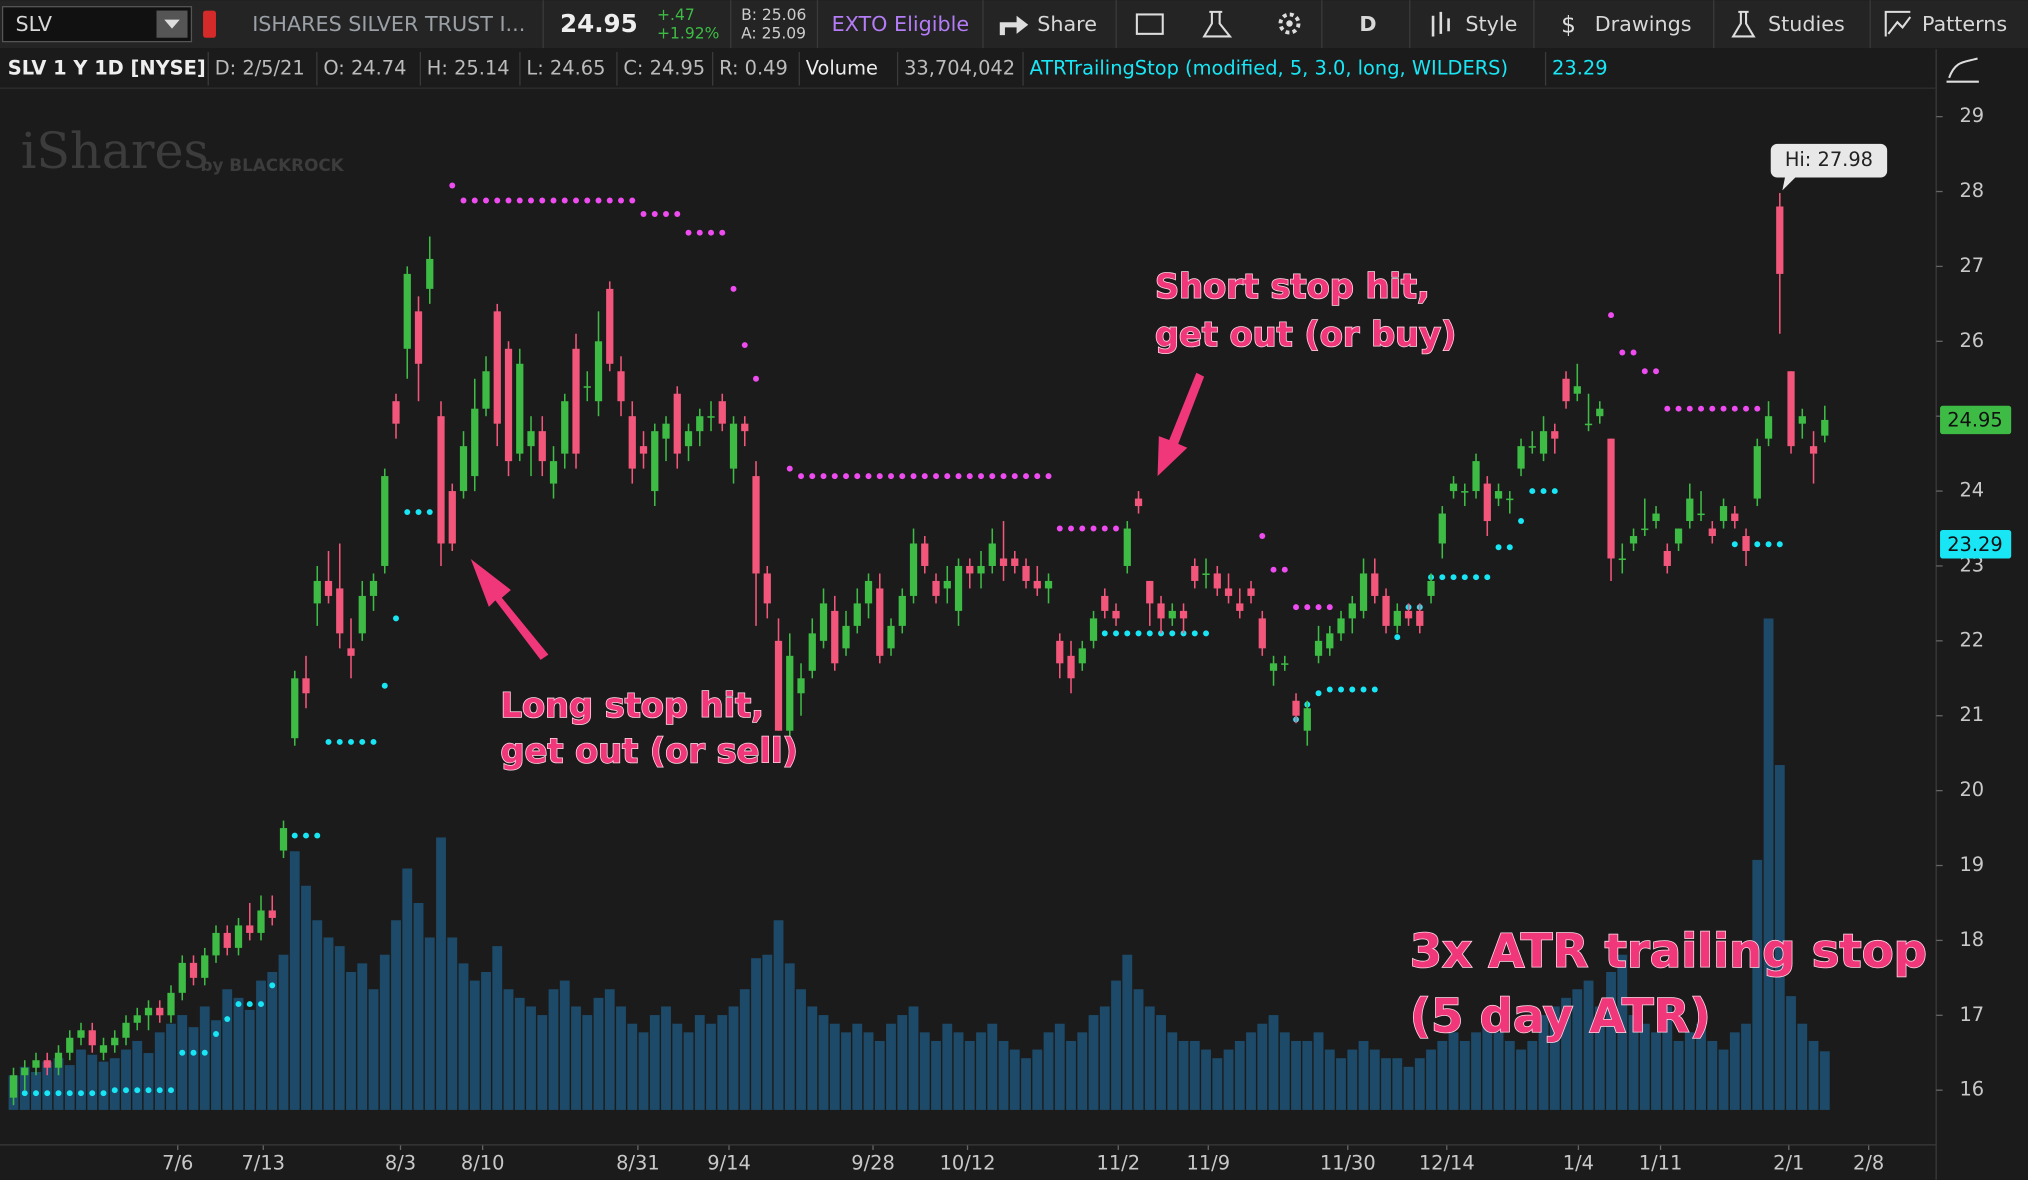 This screenshot has width=2028, height=1180. I want to click on header-high: H: 25.14, so click(468, 67).